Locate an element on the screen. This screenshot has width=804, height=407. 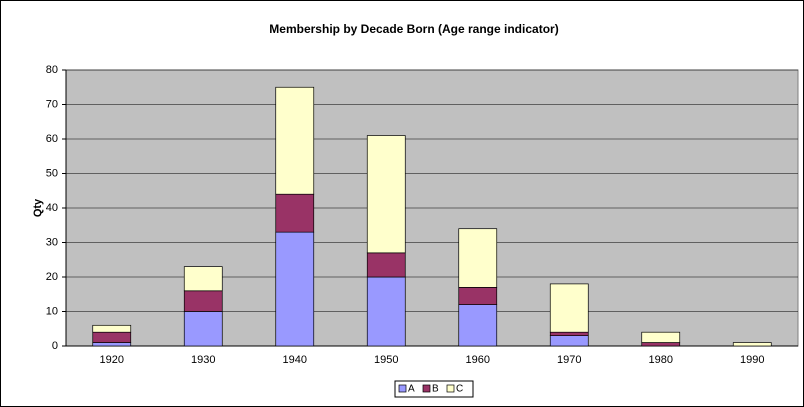
y-tick-label: 10 is located at coordinates (52, 311).